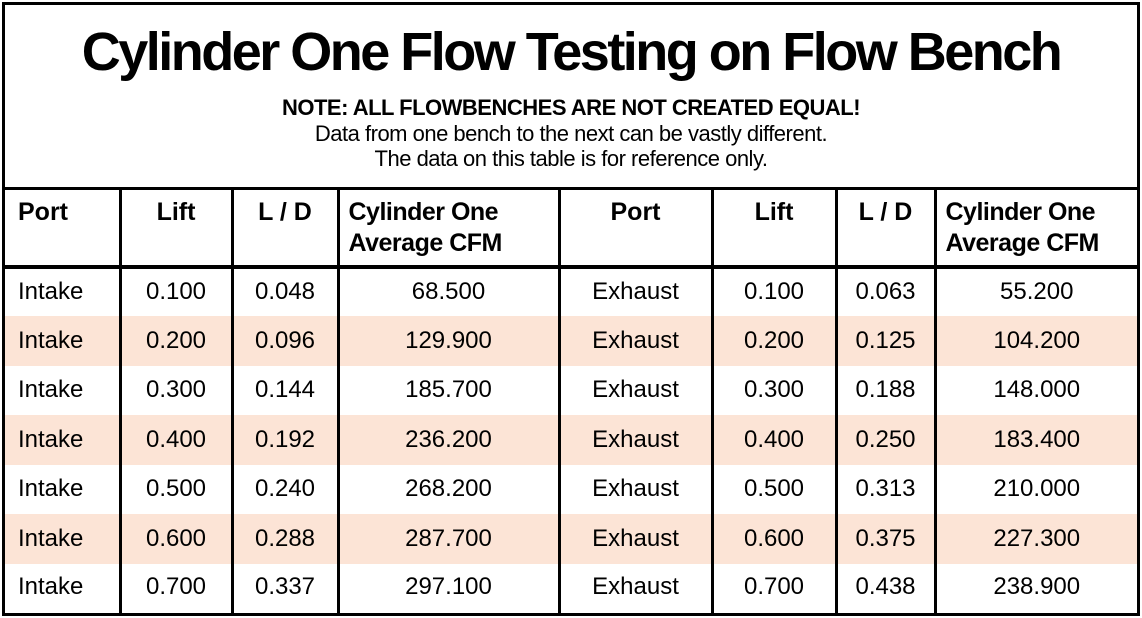 The height and width of the screenshot is (618, 1142). Describe the element at coordinates (634, 228) in the screenshot. I see `column-header-port-exhaust: Port` at that location.